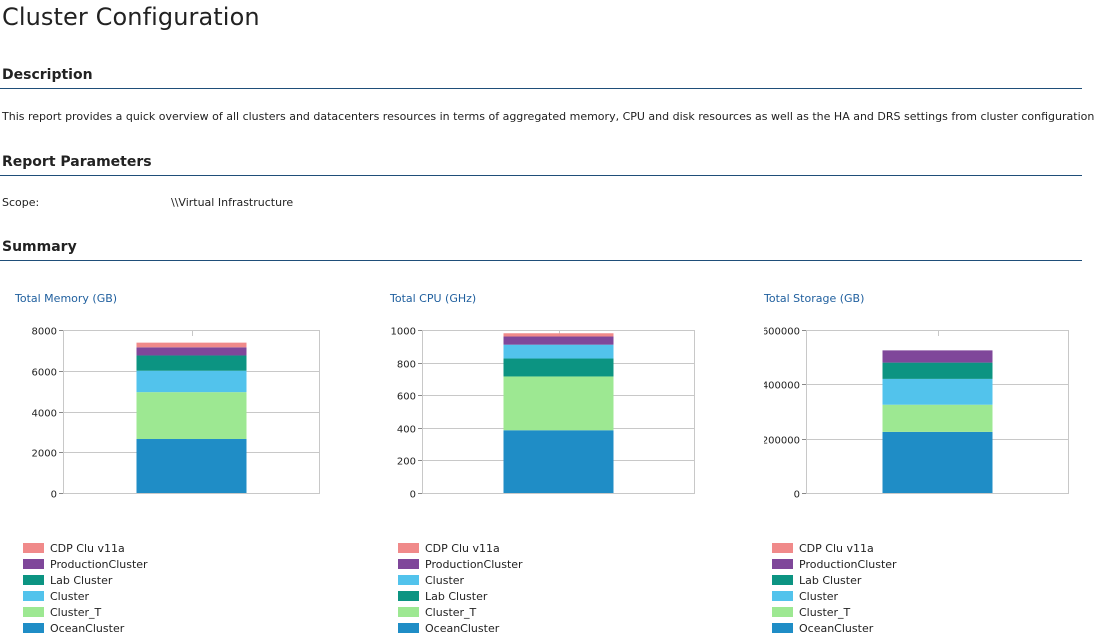 This screenshot has height=643, width=1094. What do you see at coordinates (406, 430) in the screenshot?
I see `y-tick-label: 400` at bounding box center [406, 430].